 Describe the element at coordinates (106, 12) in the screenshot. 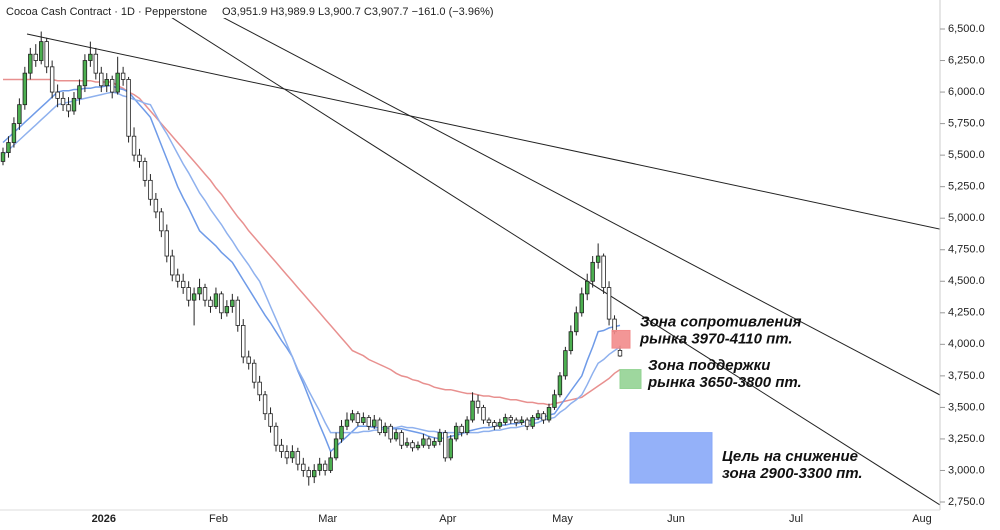

I see `chart-title: Cocoa Cash Contract · 1D · Pepperstone` at that location.